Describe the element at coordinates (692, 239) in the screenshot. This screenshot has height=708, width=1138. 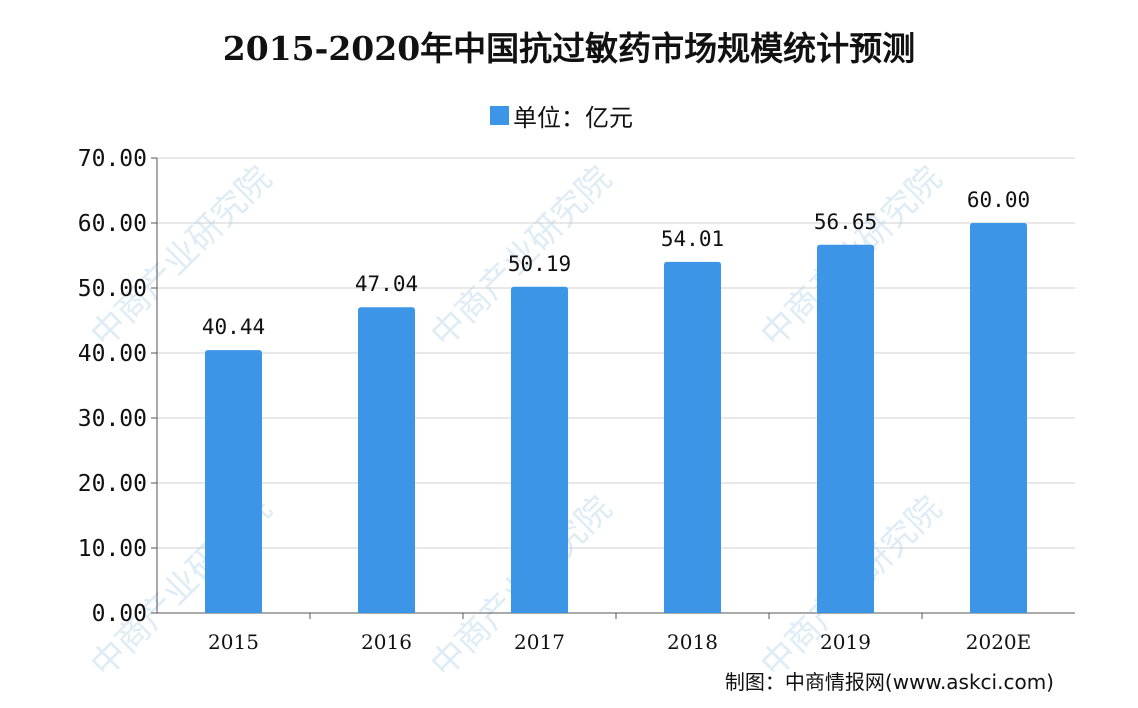
I see `data-label: 54.01` at that location.